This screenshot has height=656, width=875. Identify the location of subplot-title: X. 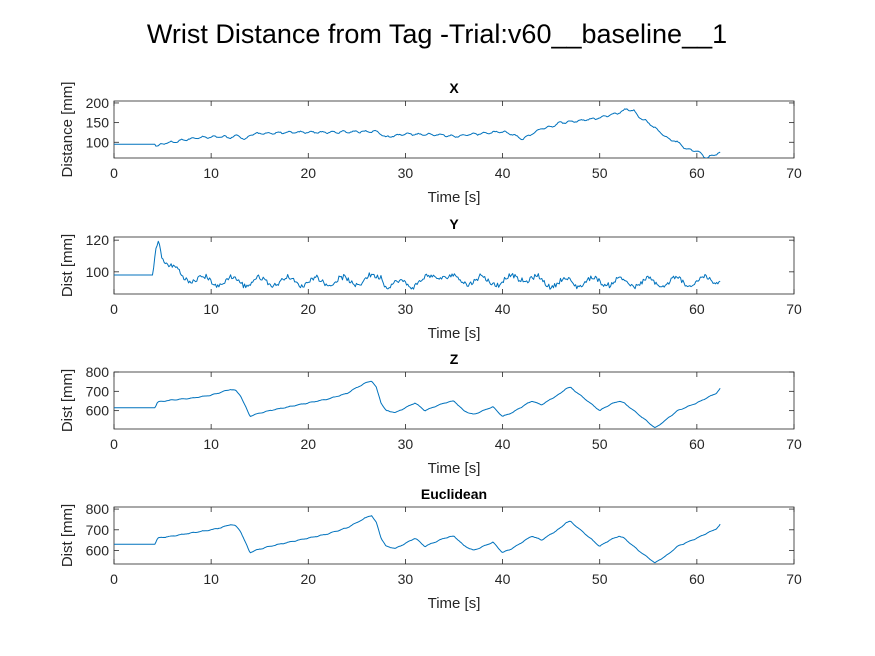
(454, 88).